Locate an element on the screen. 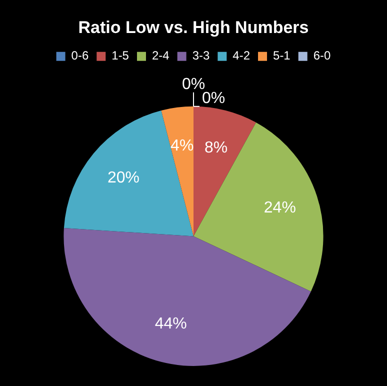  data-label: 4% is located at coordinates (182, 145).